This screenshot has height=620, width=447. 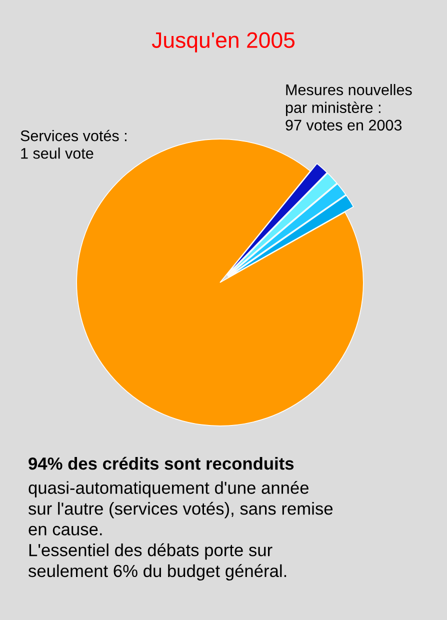 I want to click on text: 94% des crédits sont reconduits, so click(x=161, y=463).